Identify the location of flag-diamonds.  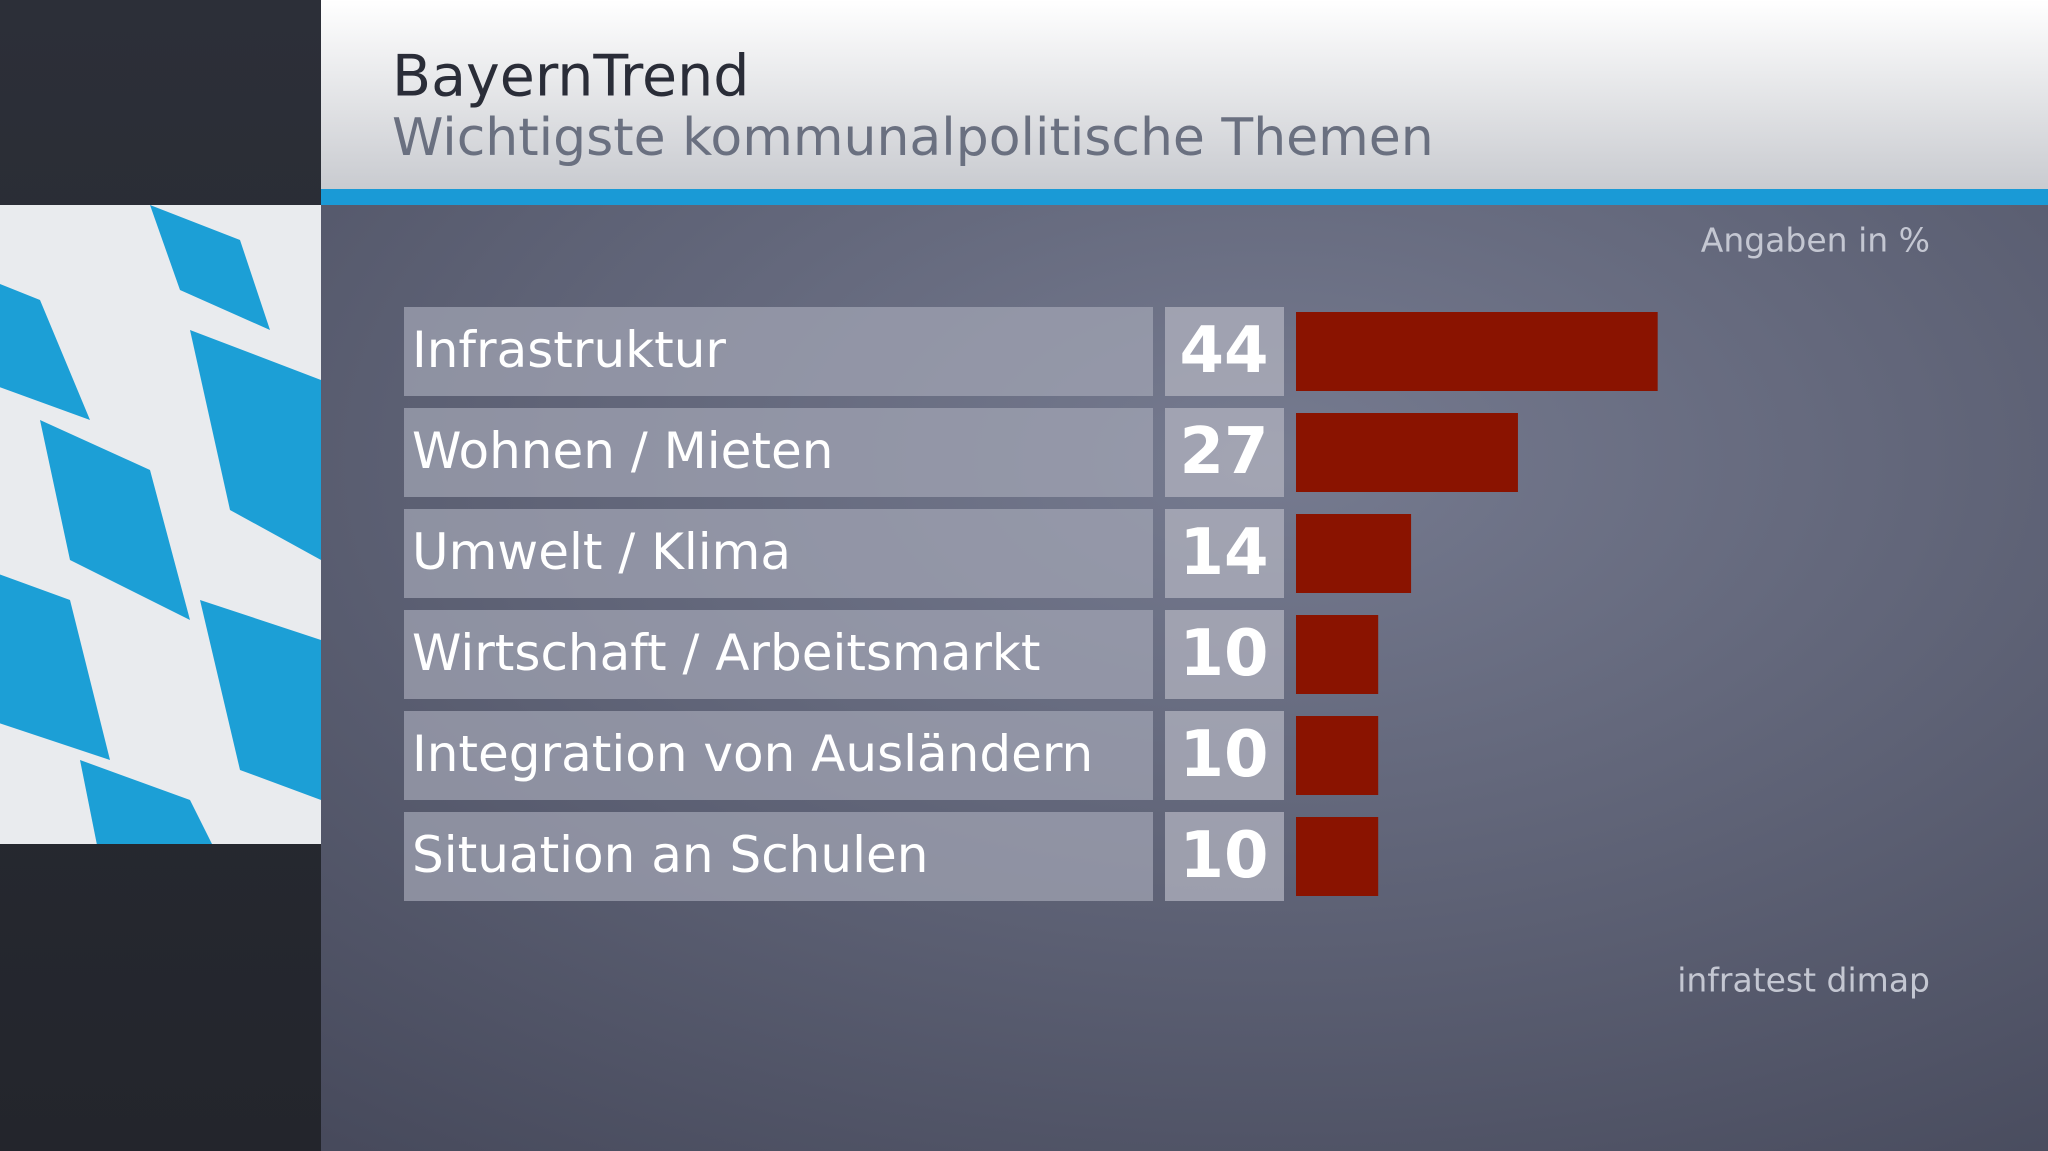
(160, 524).